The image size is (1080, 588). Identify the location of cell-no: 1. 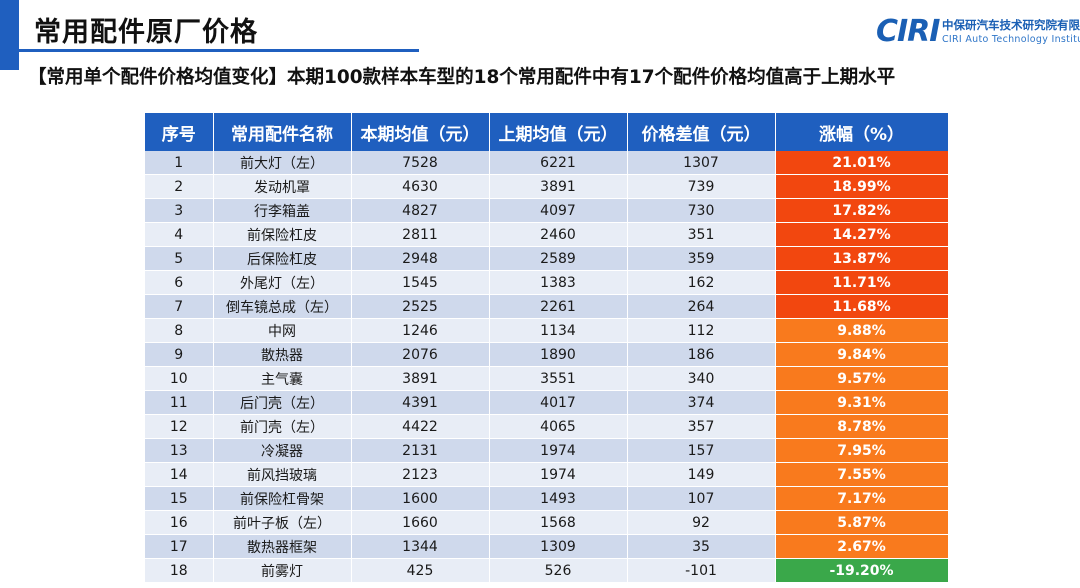
(179, 163).